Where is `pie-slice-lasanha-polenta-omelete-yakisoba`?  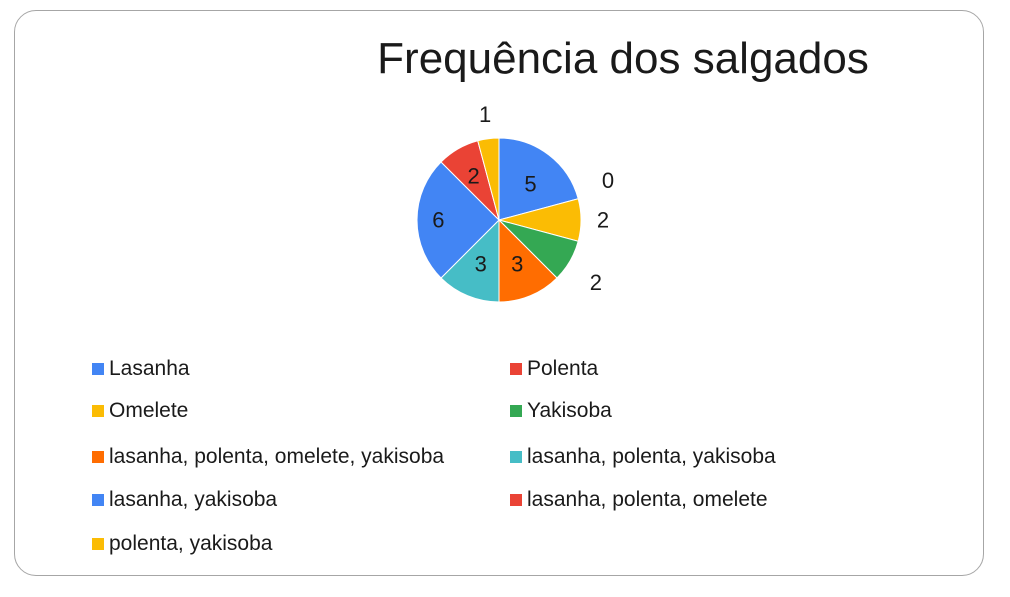
pie-slice-lasanha-polenta-omelete-yakisoba is located at coordinates (528, 260).